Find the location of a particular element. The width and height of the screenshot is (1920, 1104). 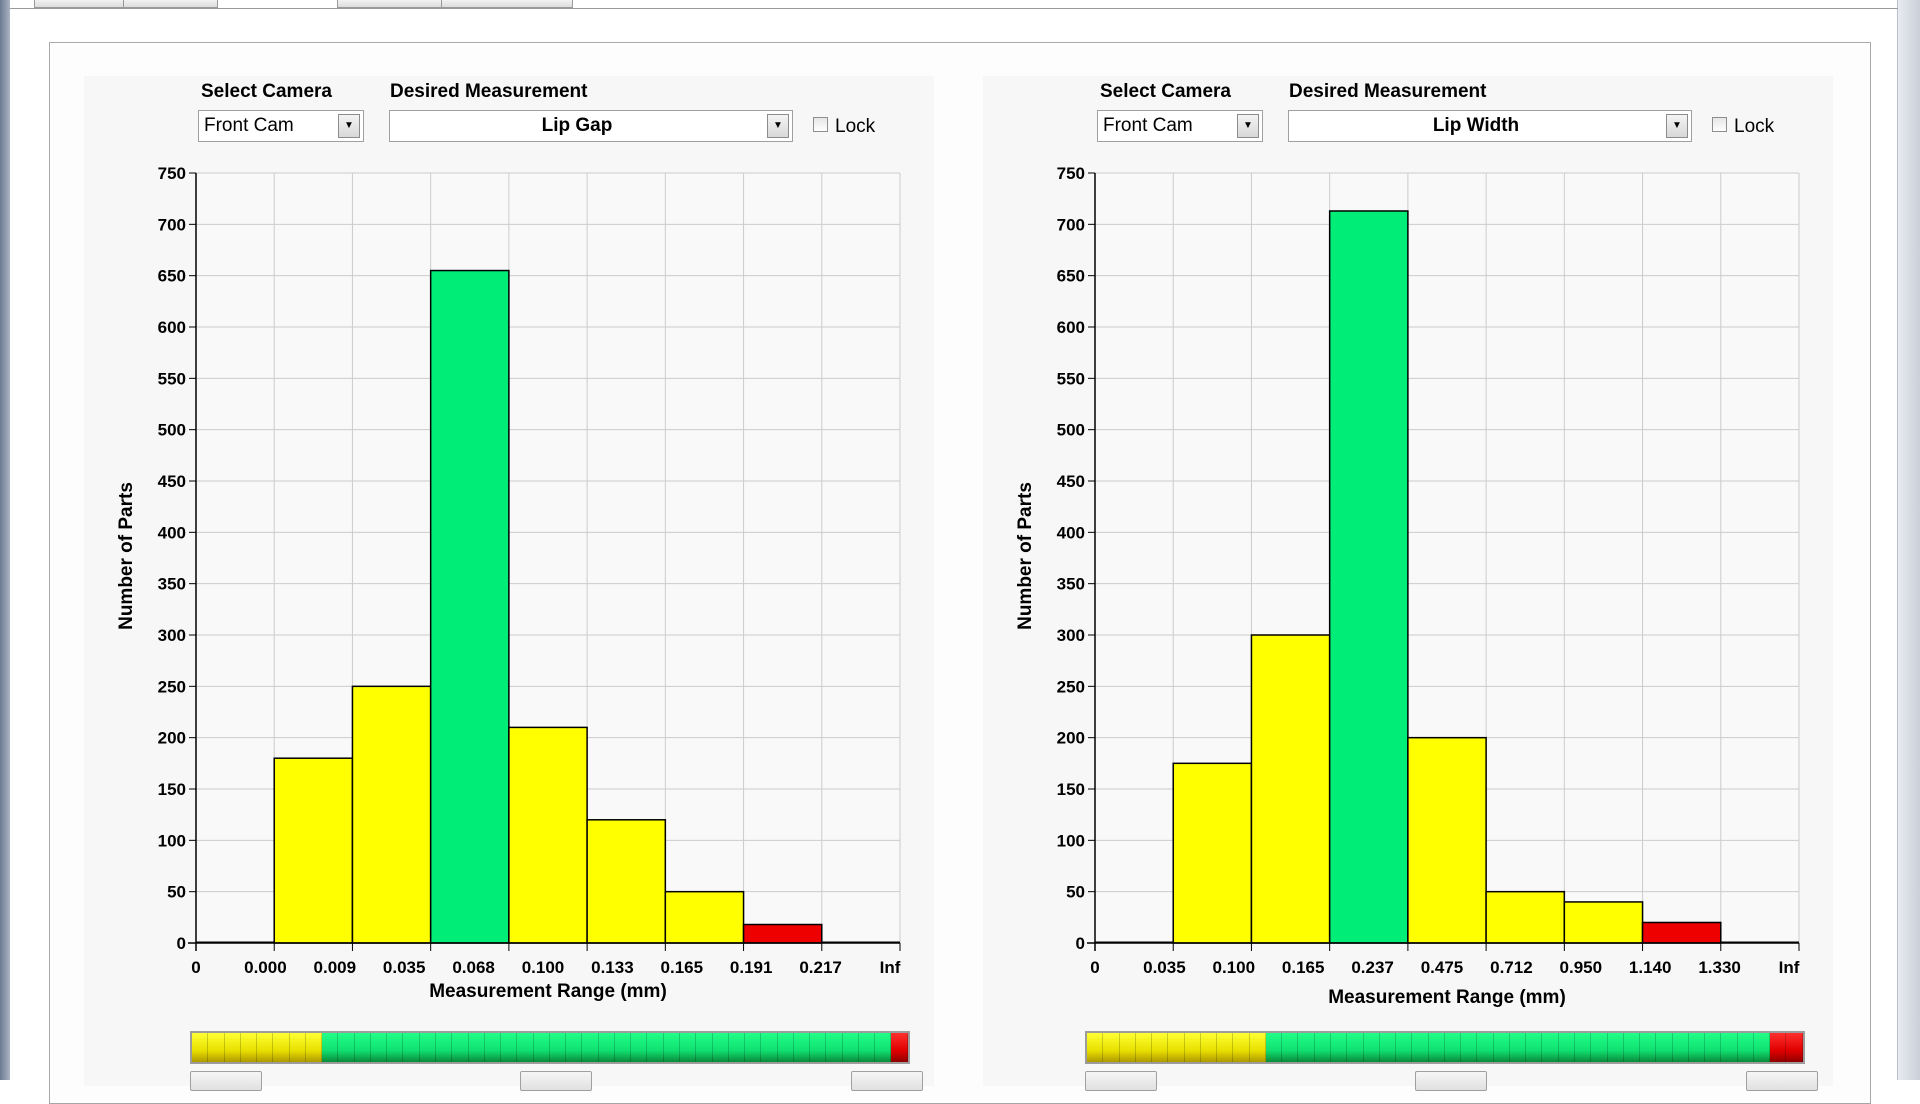

x-tick-label: 0.217 is located at coordinates (820, 967).